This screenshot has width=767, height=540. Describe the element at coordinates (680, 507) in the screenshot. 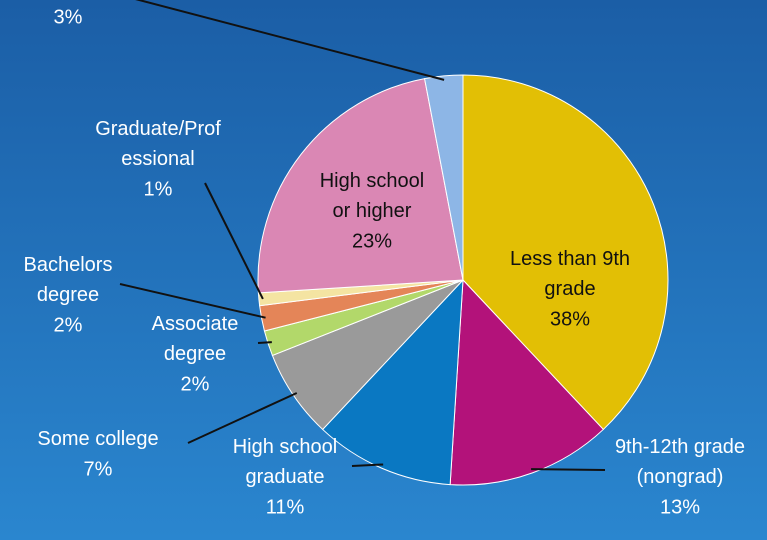

I see `value-label: 13%` at that location.